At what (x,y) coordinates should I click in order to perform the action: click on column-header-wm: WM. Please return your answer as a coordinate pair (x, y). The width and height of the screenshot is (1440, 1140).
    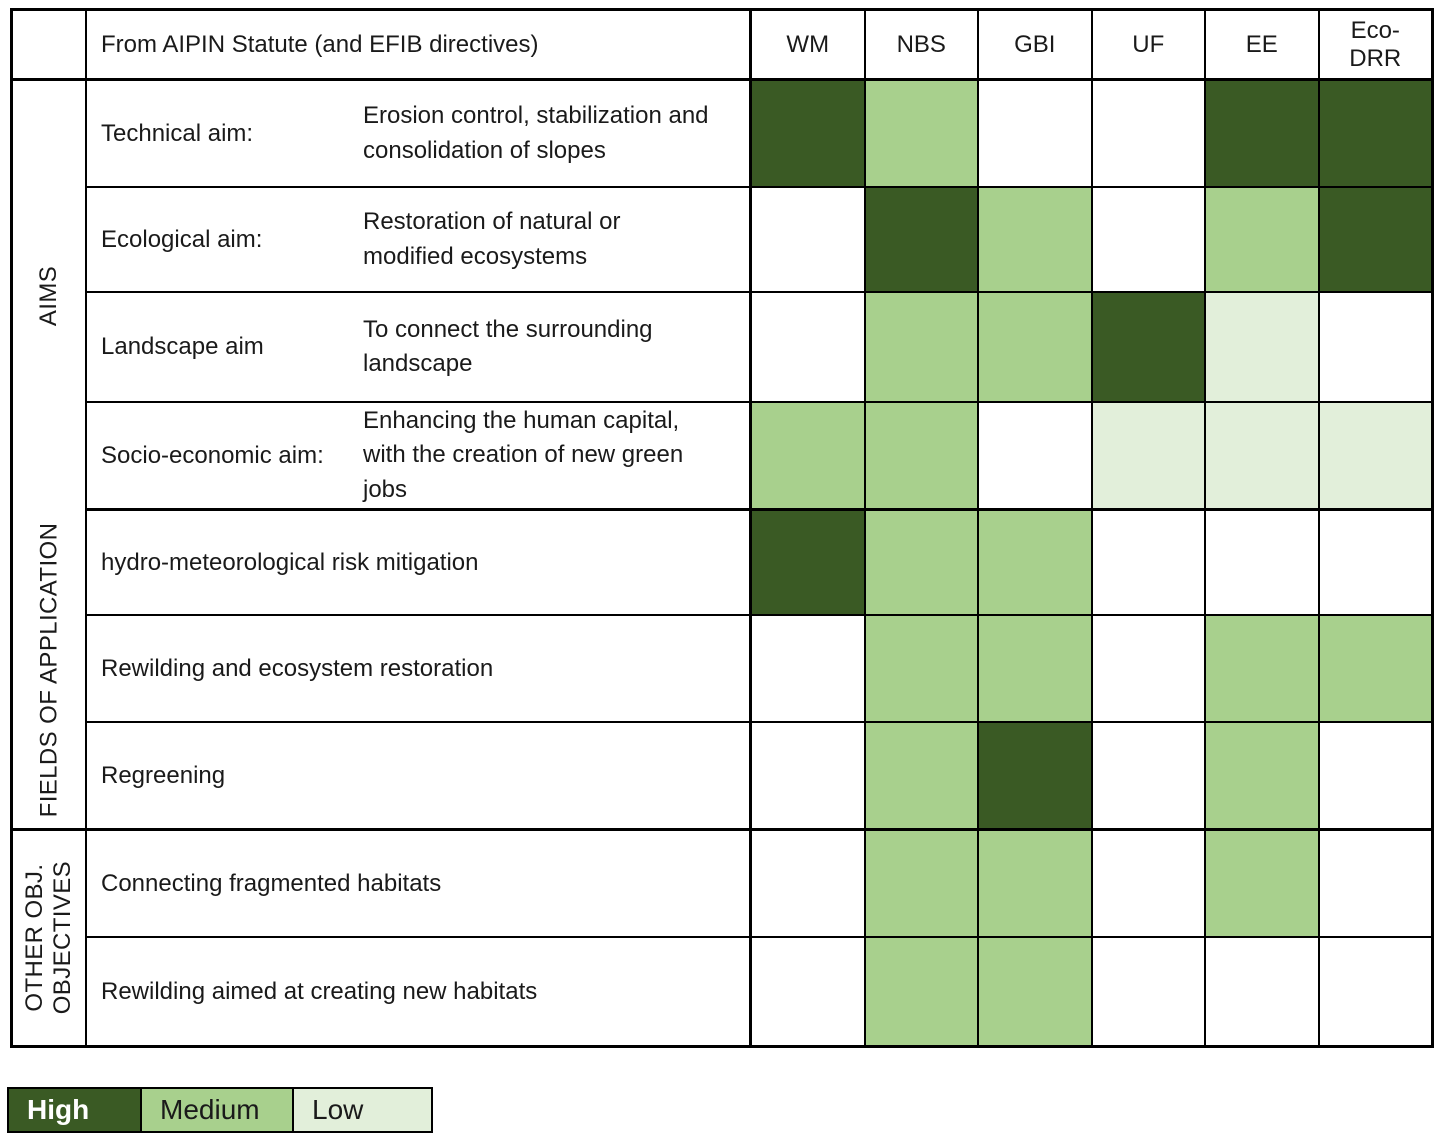
    Looking at the image, I should click on (809, 44).